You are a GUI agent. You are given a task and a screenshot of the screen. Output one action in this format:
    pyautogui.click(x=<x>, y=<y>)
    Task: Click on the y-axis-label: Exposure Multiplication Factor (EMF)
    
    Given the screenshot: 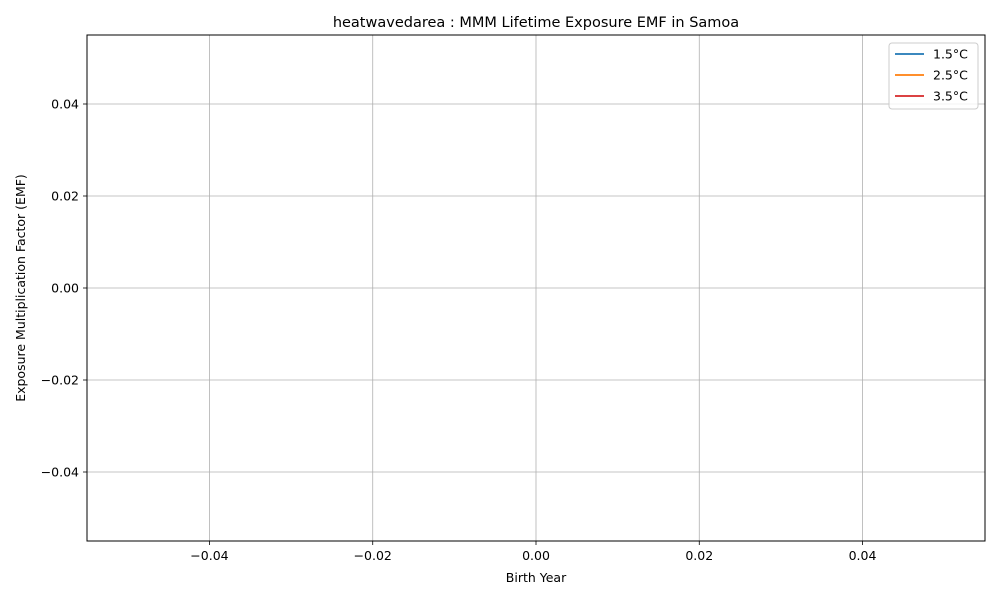 What is the action you would take?
    pyautogui.click(x=20, y=288)
    